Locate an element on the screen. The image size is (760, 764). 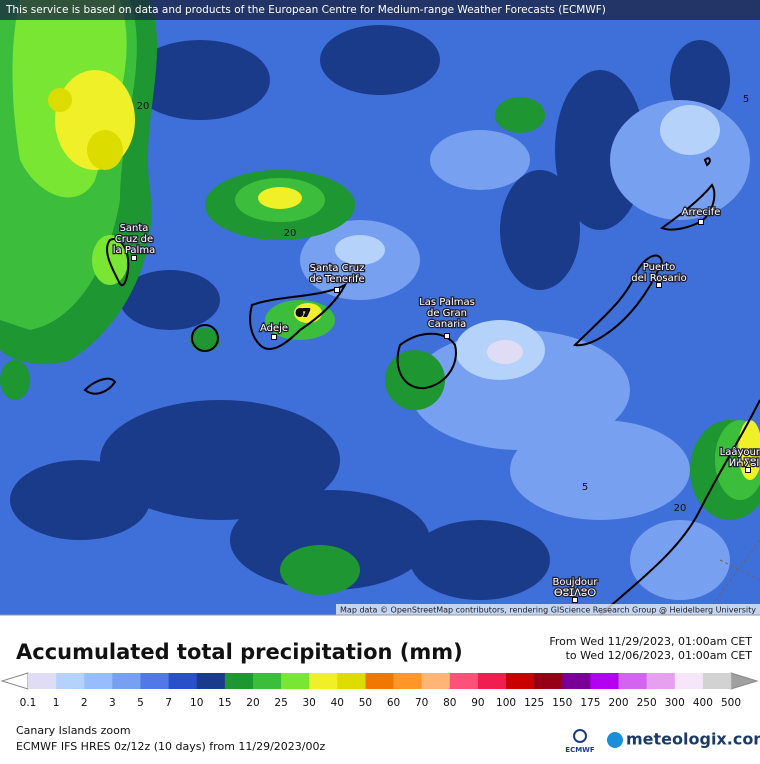
city-label: Adeje is located at coordinates (274, 328).